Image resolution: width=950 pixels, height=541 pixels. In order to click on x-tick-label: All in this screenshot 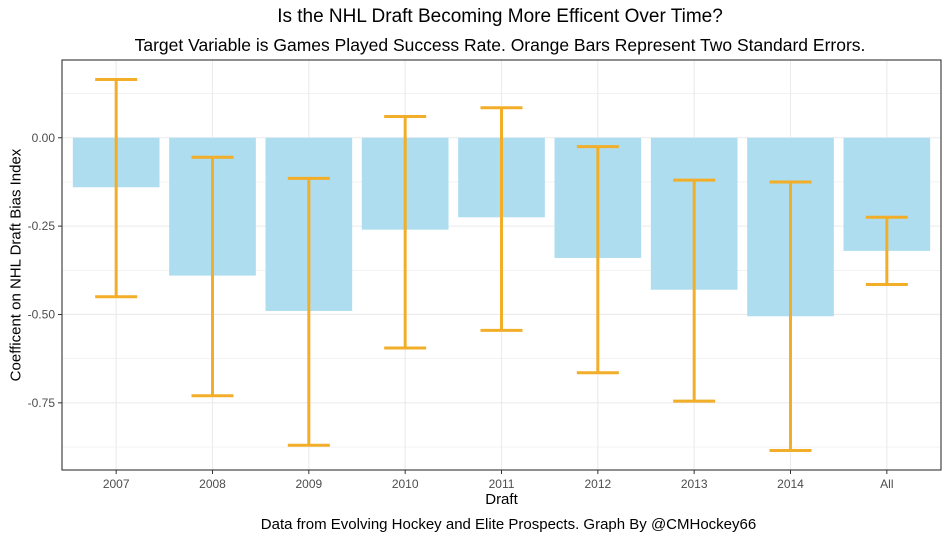, I will do `click(886, 484)`.